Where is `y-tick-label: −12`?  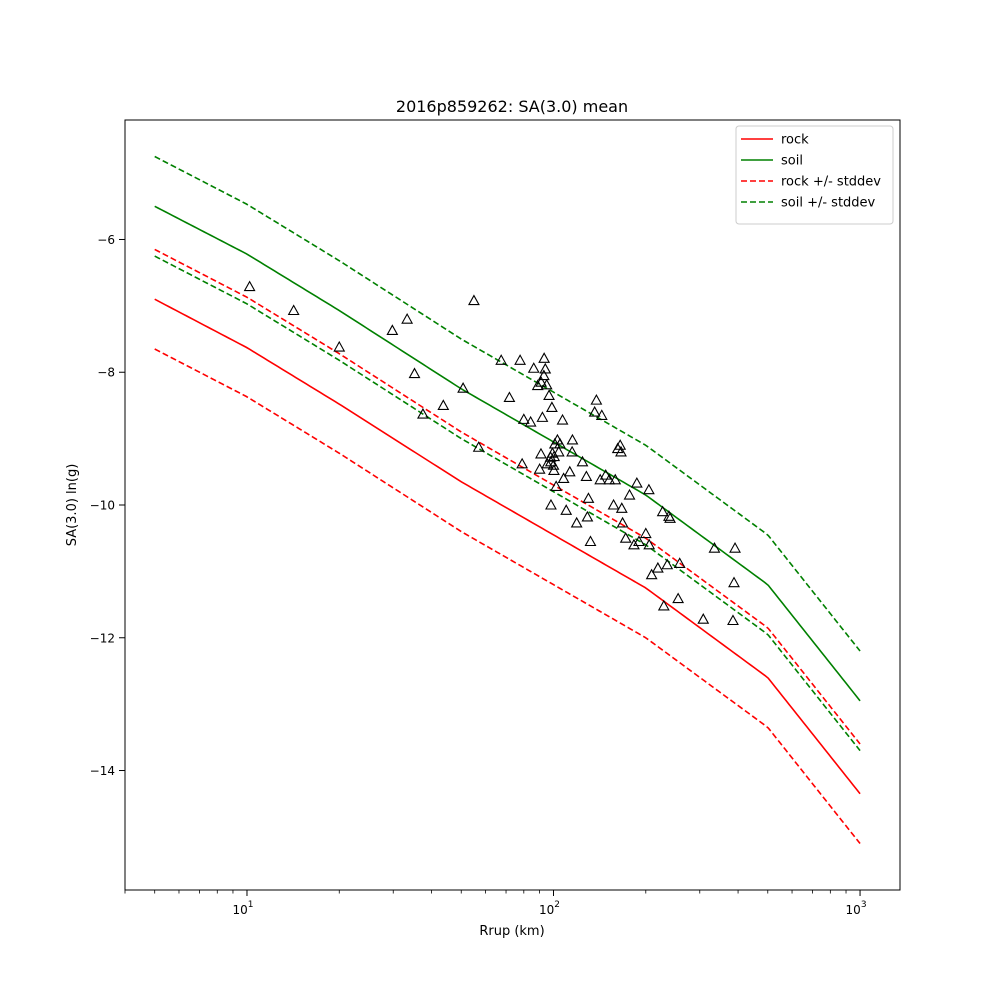
y-tick-label: −12 is located at coordinates (102, 638).